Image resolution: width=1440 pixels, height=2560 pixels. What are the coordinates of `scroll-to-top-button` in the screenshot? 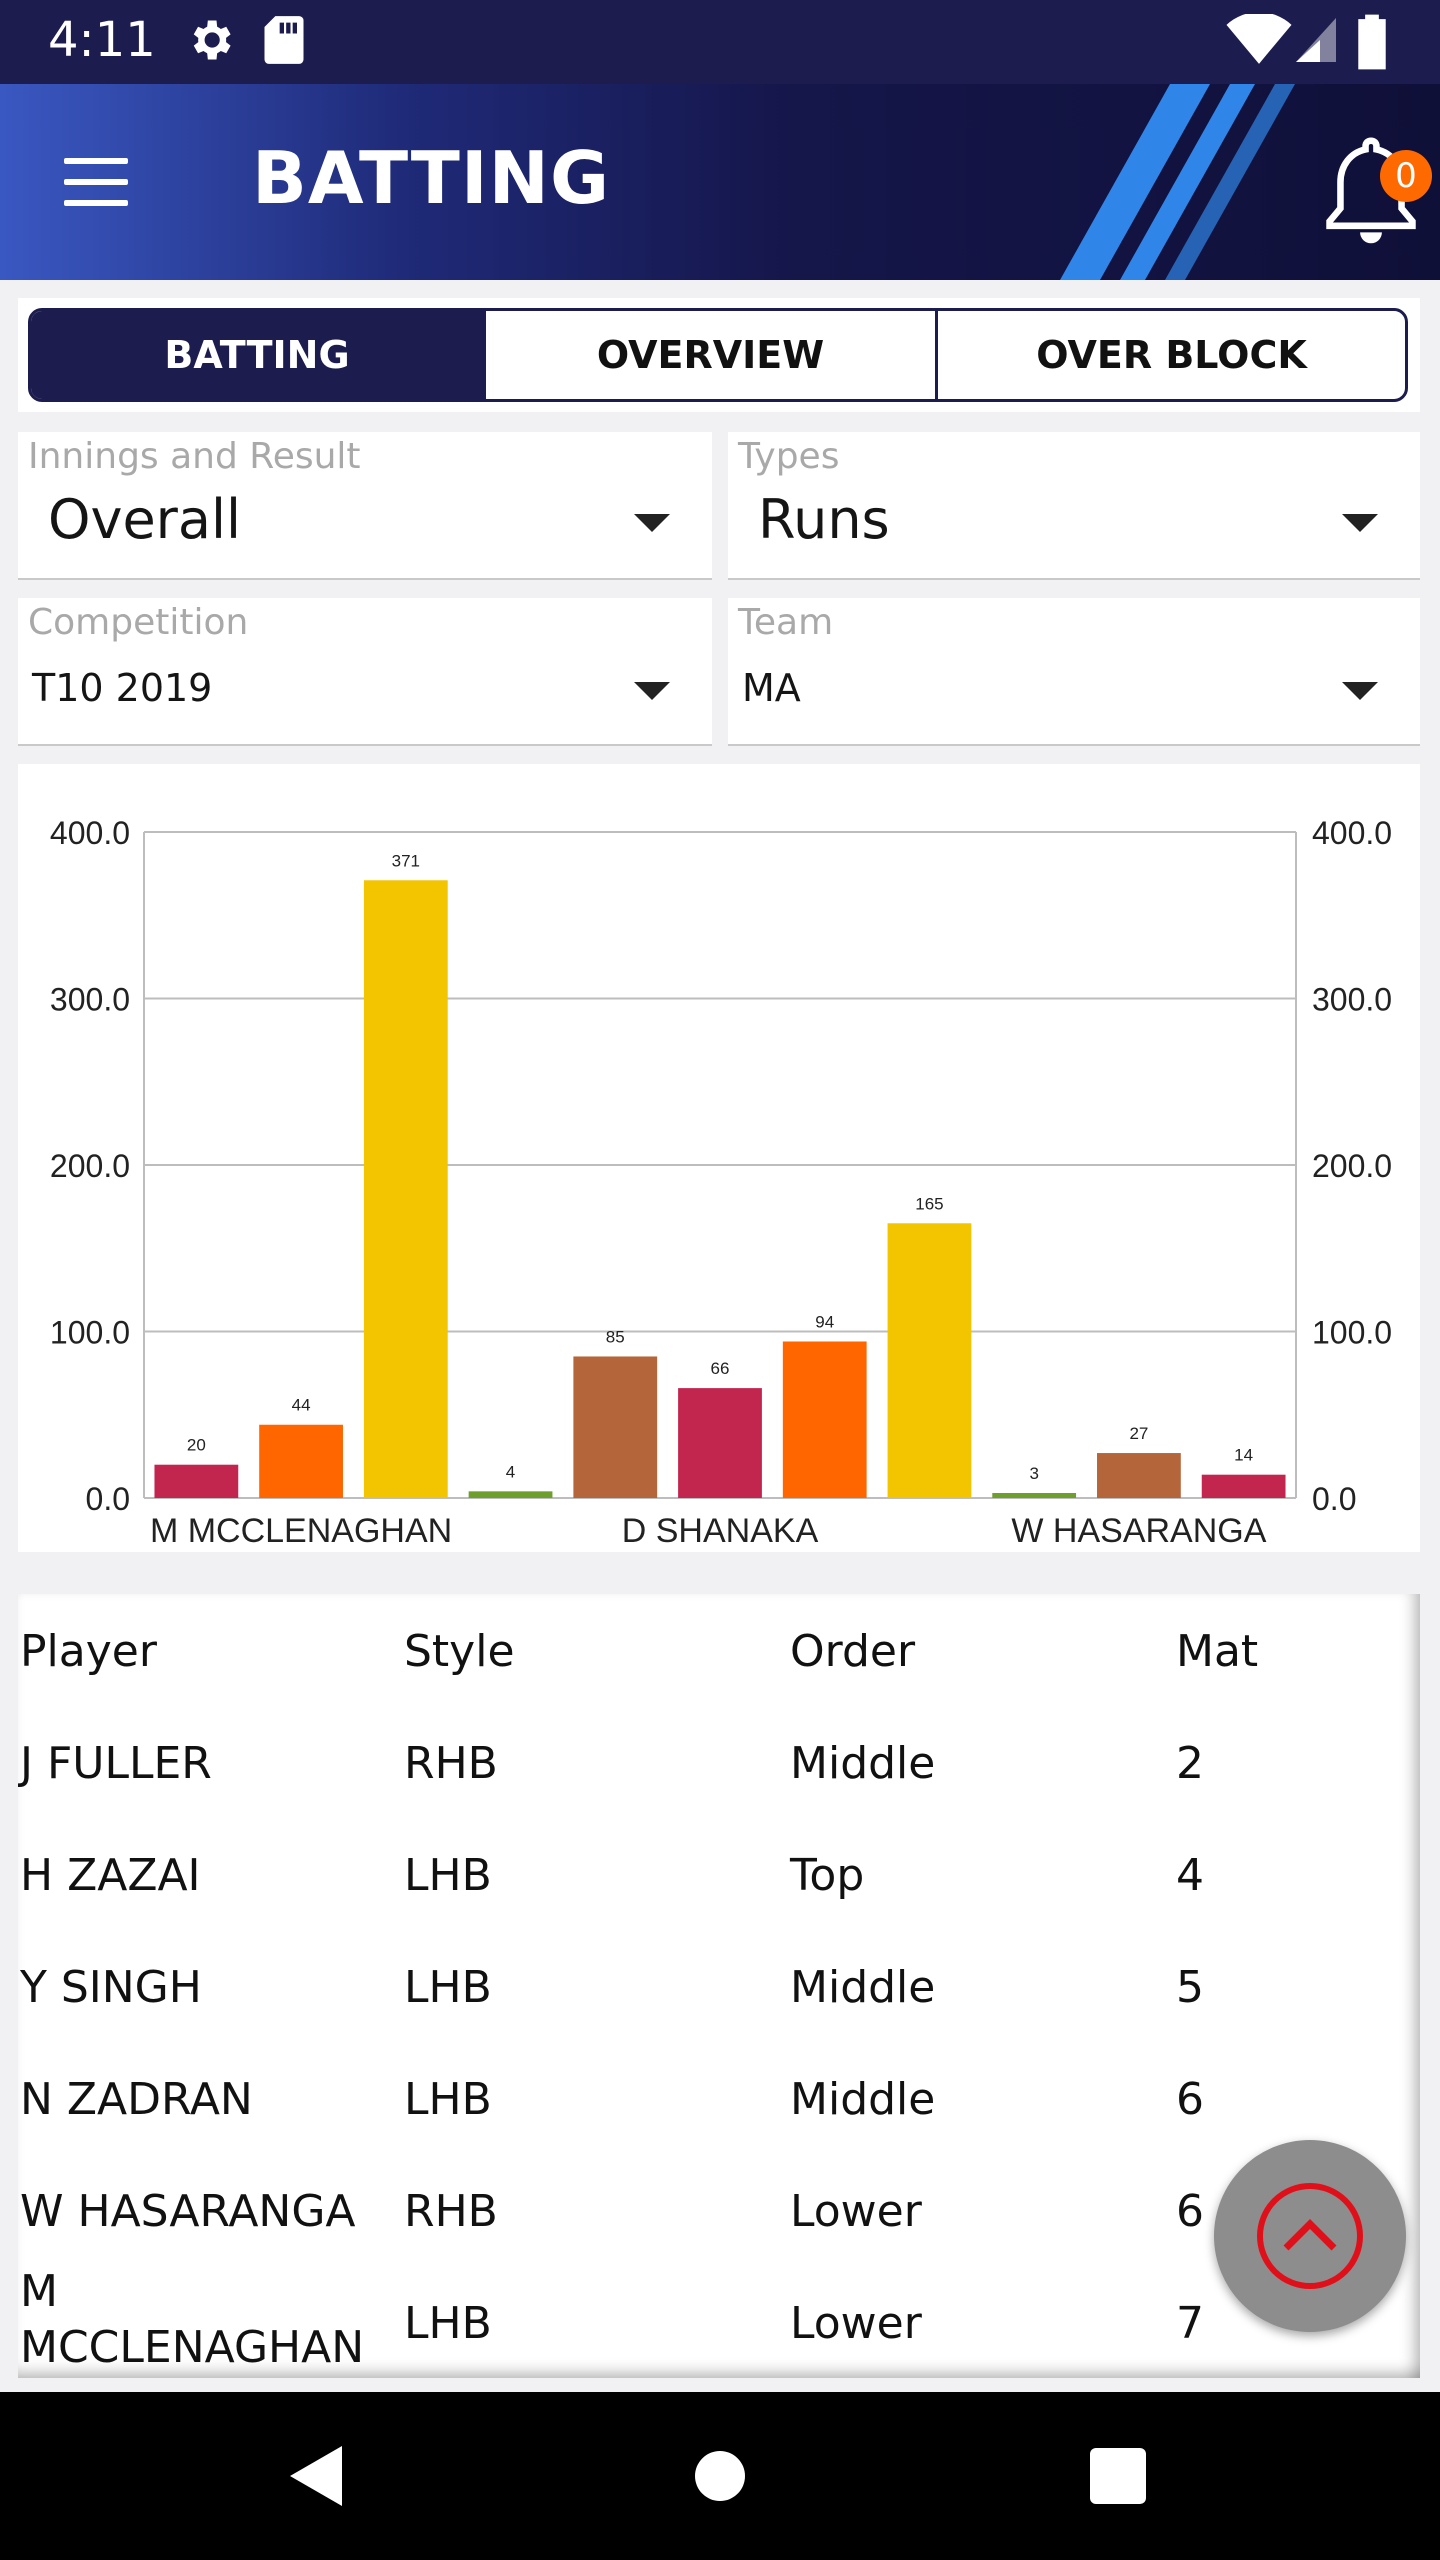 It's located at (1310, 2236).